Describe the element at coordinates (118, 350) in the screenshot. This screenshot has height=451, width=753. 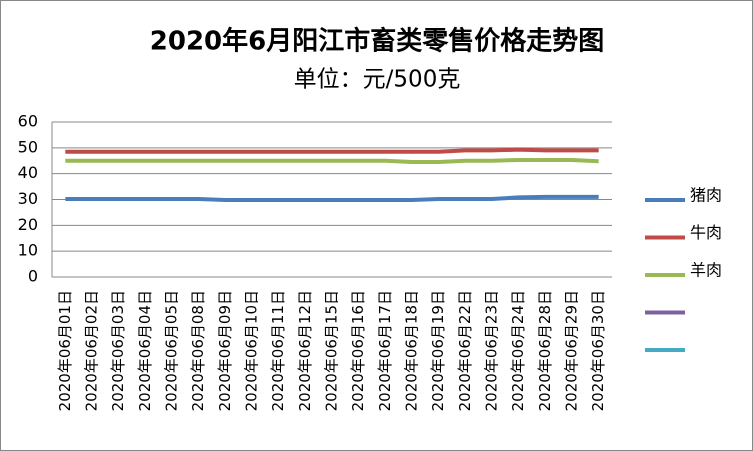
I see `x-tick-label: 2020年06月03日` at that location.